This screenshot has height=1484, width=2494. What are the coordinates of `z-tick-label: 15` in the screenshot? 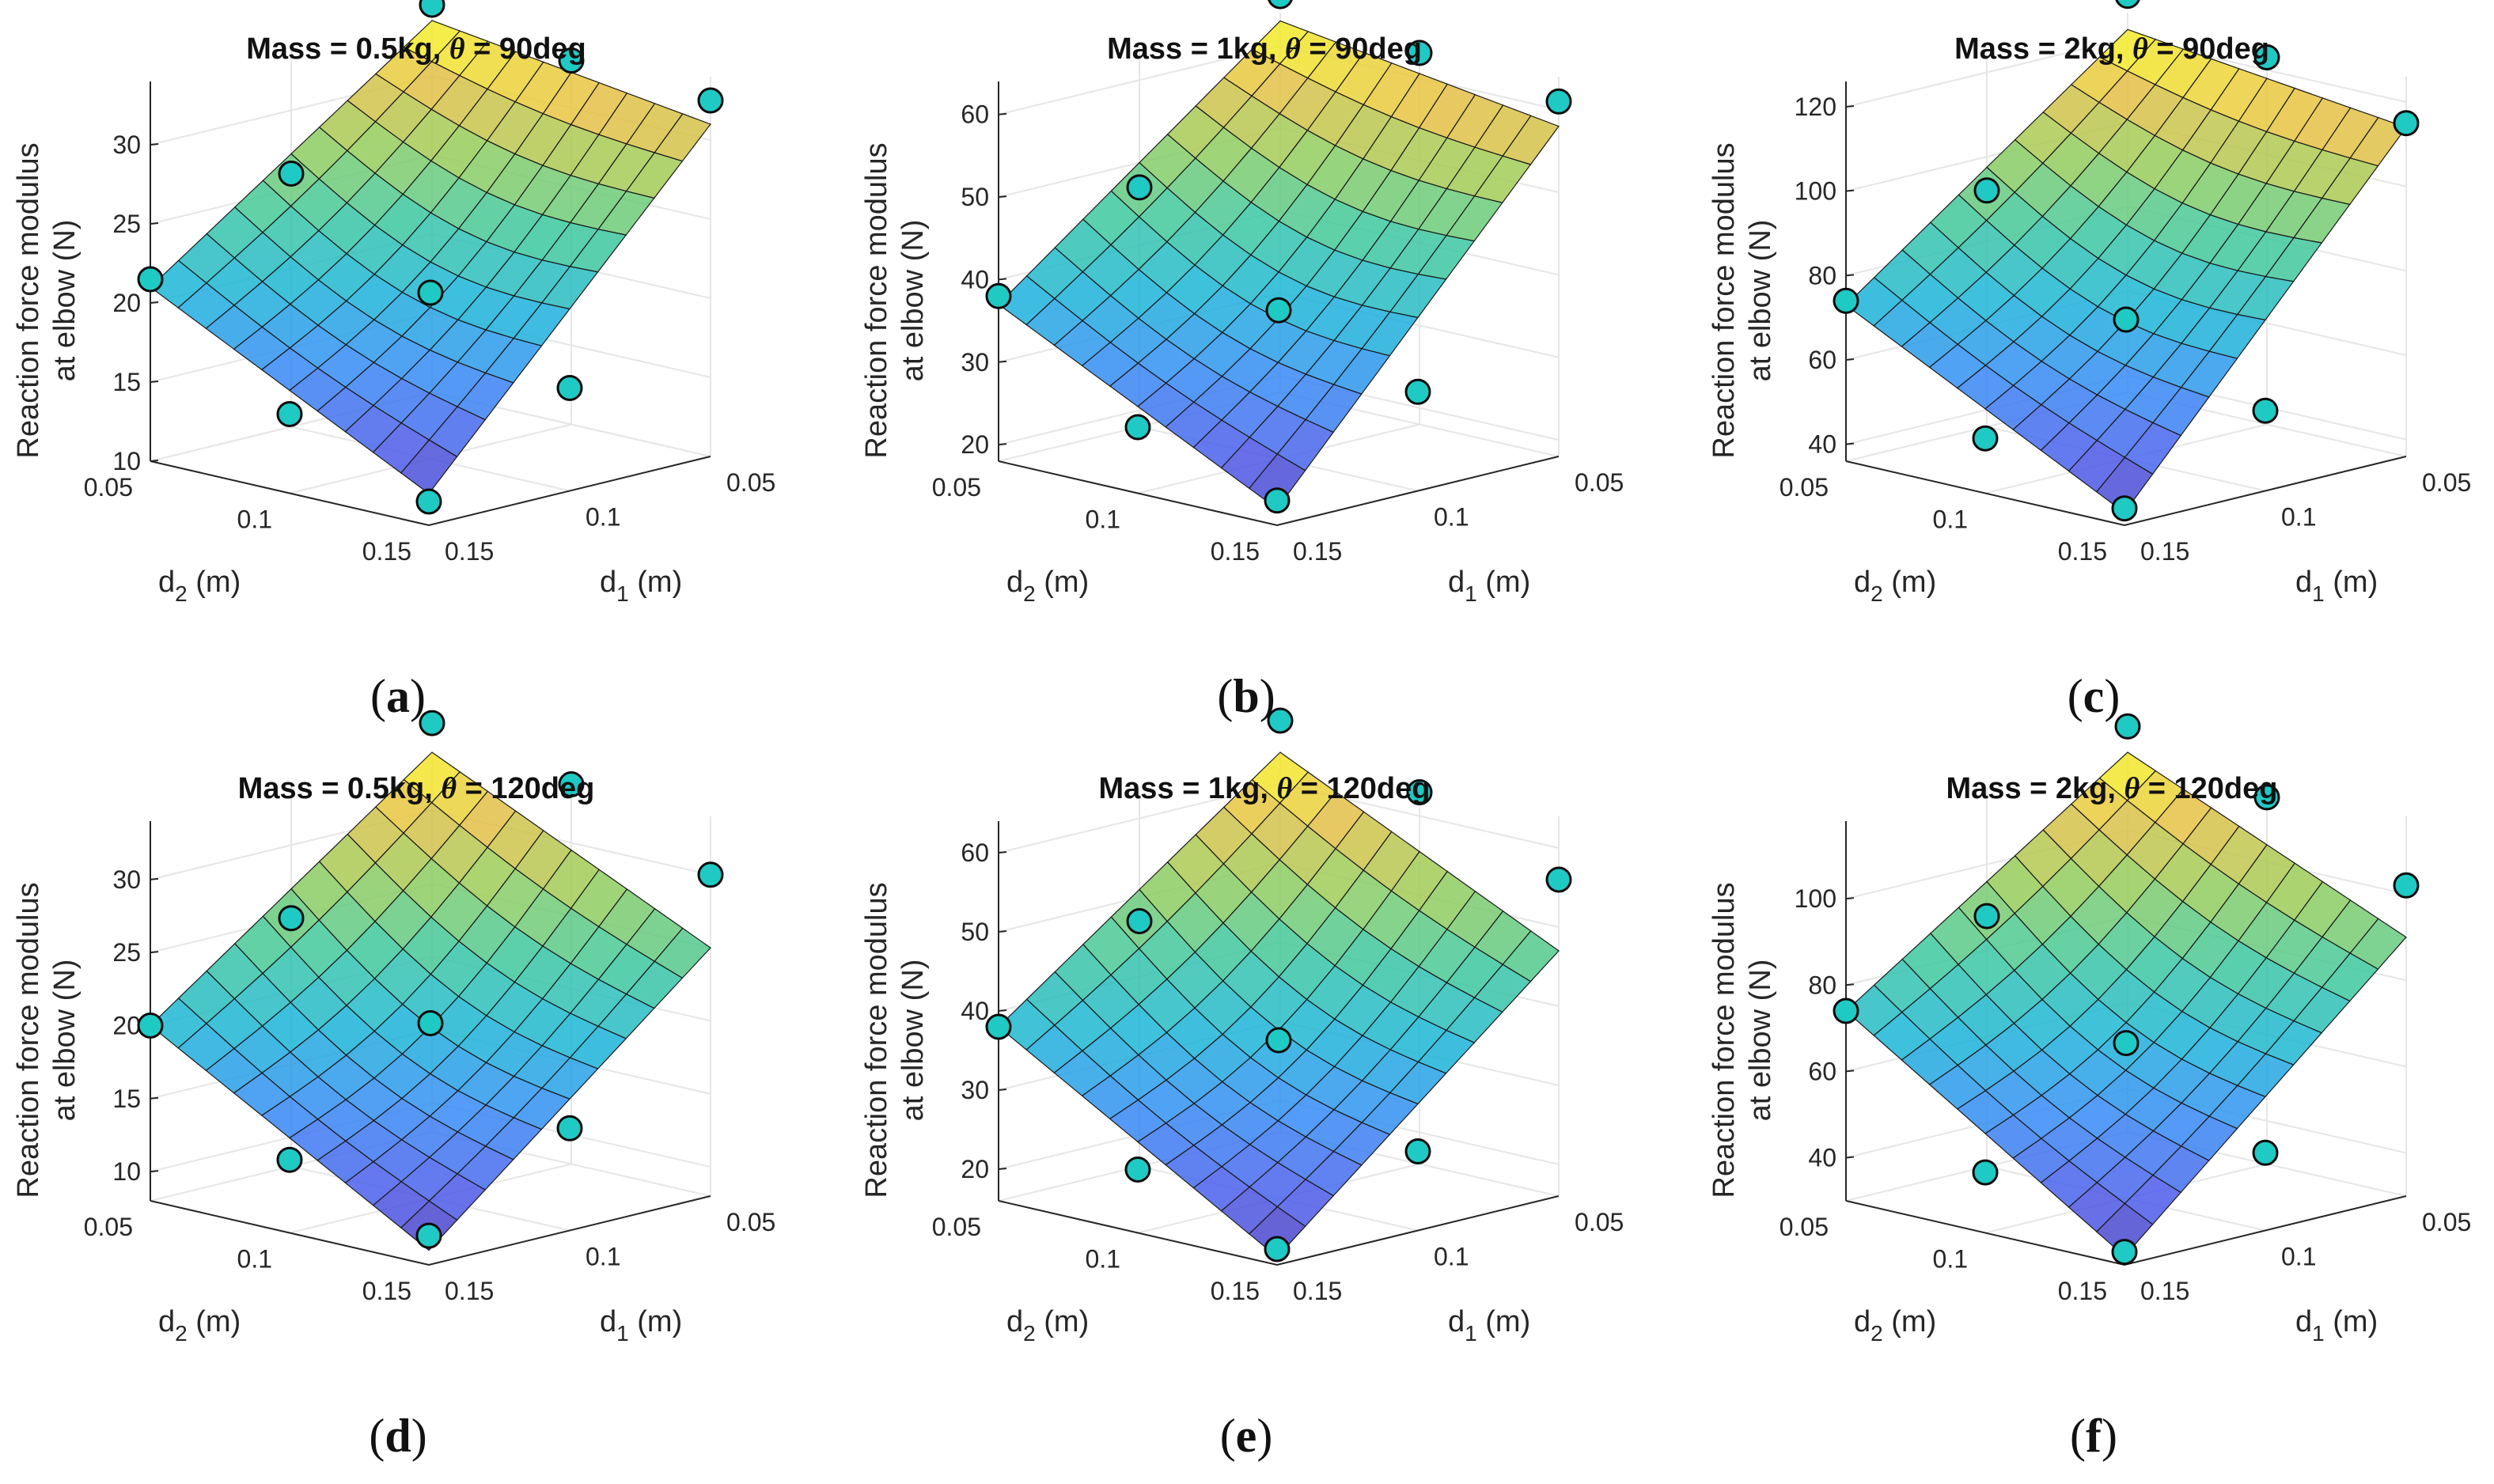 It's located at (127, 1099).